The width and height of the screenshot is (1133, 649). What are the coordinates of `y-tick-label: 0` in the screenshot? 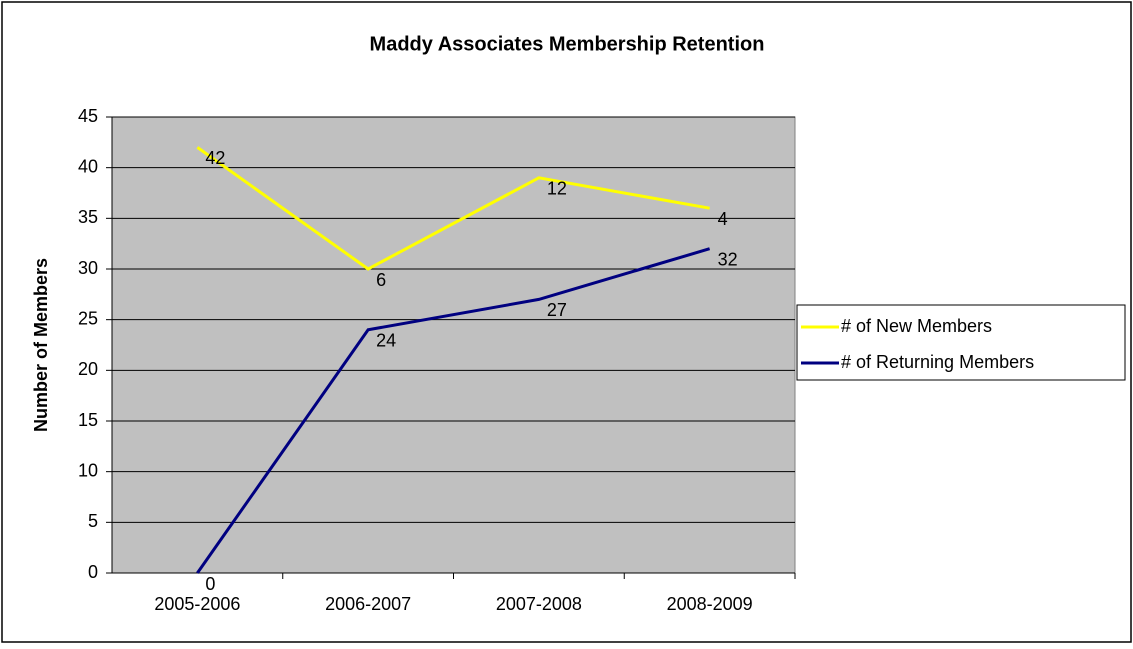 It's located at (93, 572).